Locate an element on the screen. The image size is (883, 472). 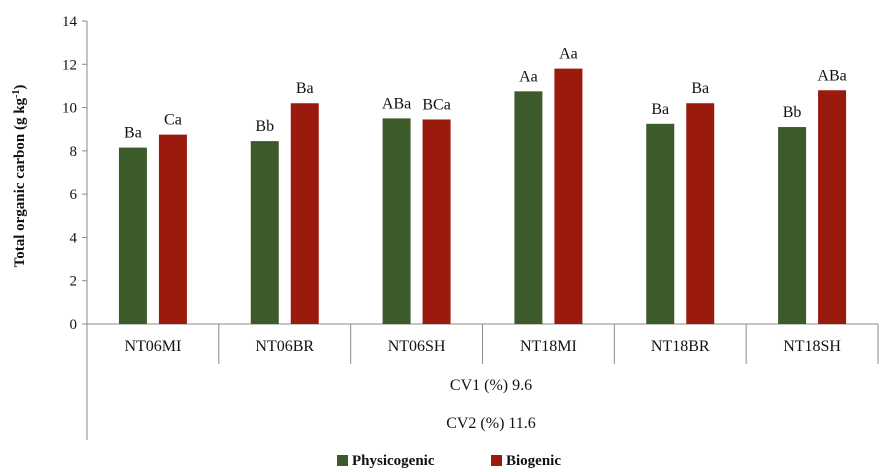
y-tick-label: 6 is located at coordinates (74, 195).